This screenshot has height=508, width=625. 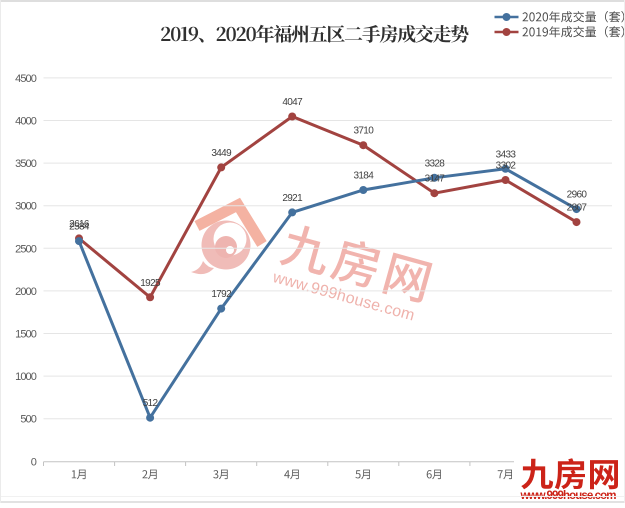 What do you see at coordinates (568, 496) in the screenshot?
I see `svg-text: www.999house.com` at bounding box center [568, 496].